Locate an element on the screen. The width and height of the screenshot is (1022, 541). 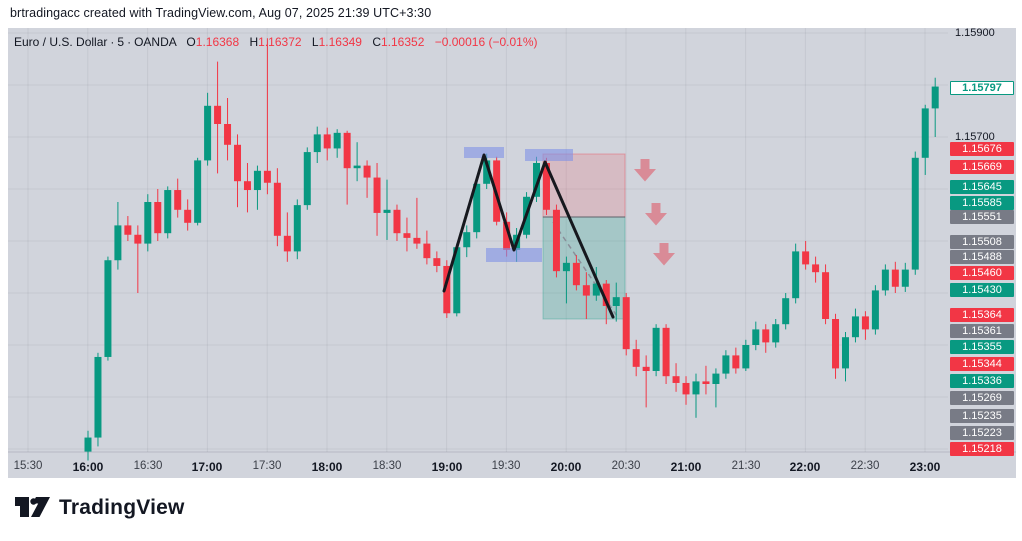
price-level-badge: 1.15218 is located at coordinates (982, 449).